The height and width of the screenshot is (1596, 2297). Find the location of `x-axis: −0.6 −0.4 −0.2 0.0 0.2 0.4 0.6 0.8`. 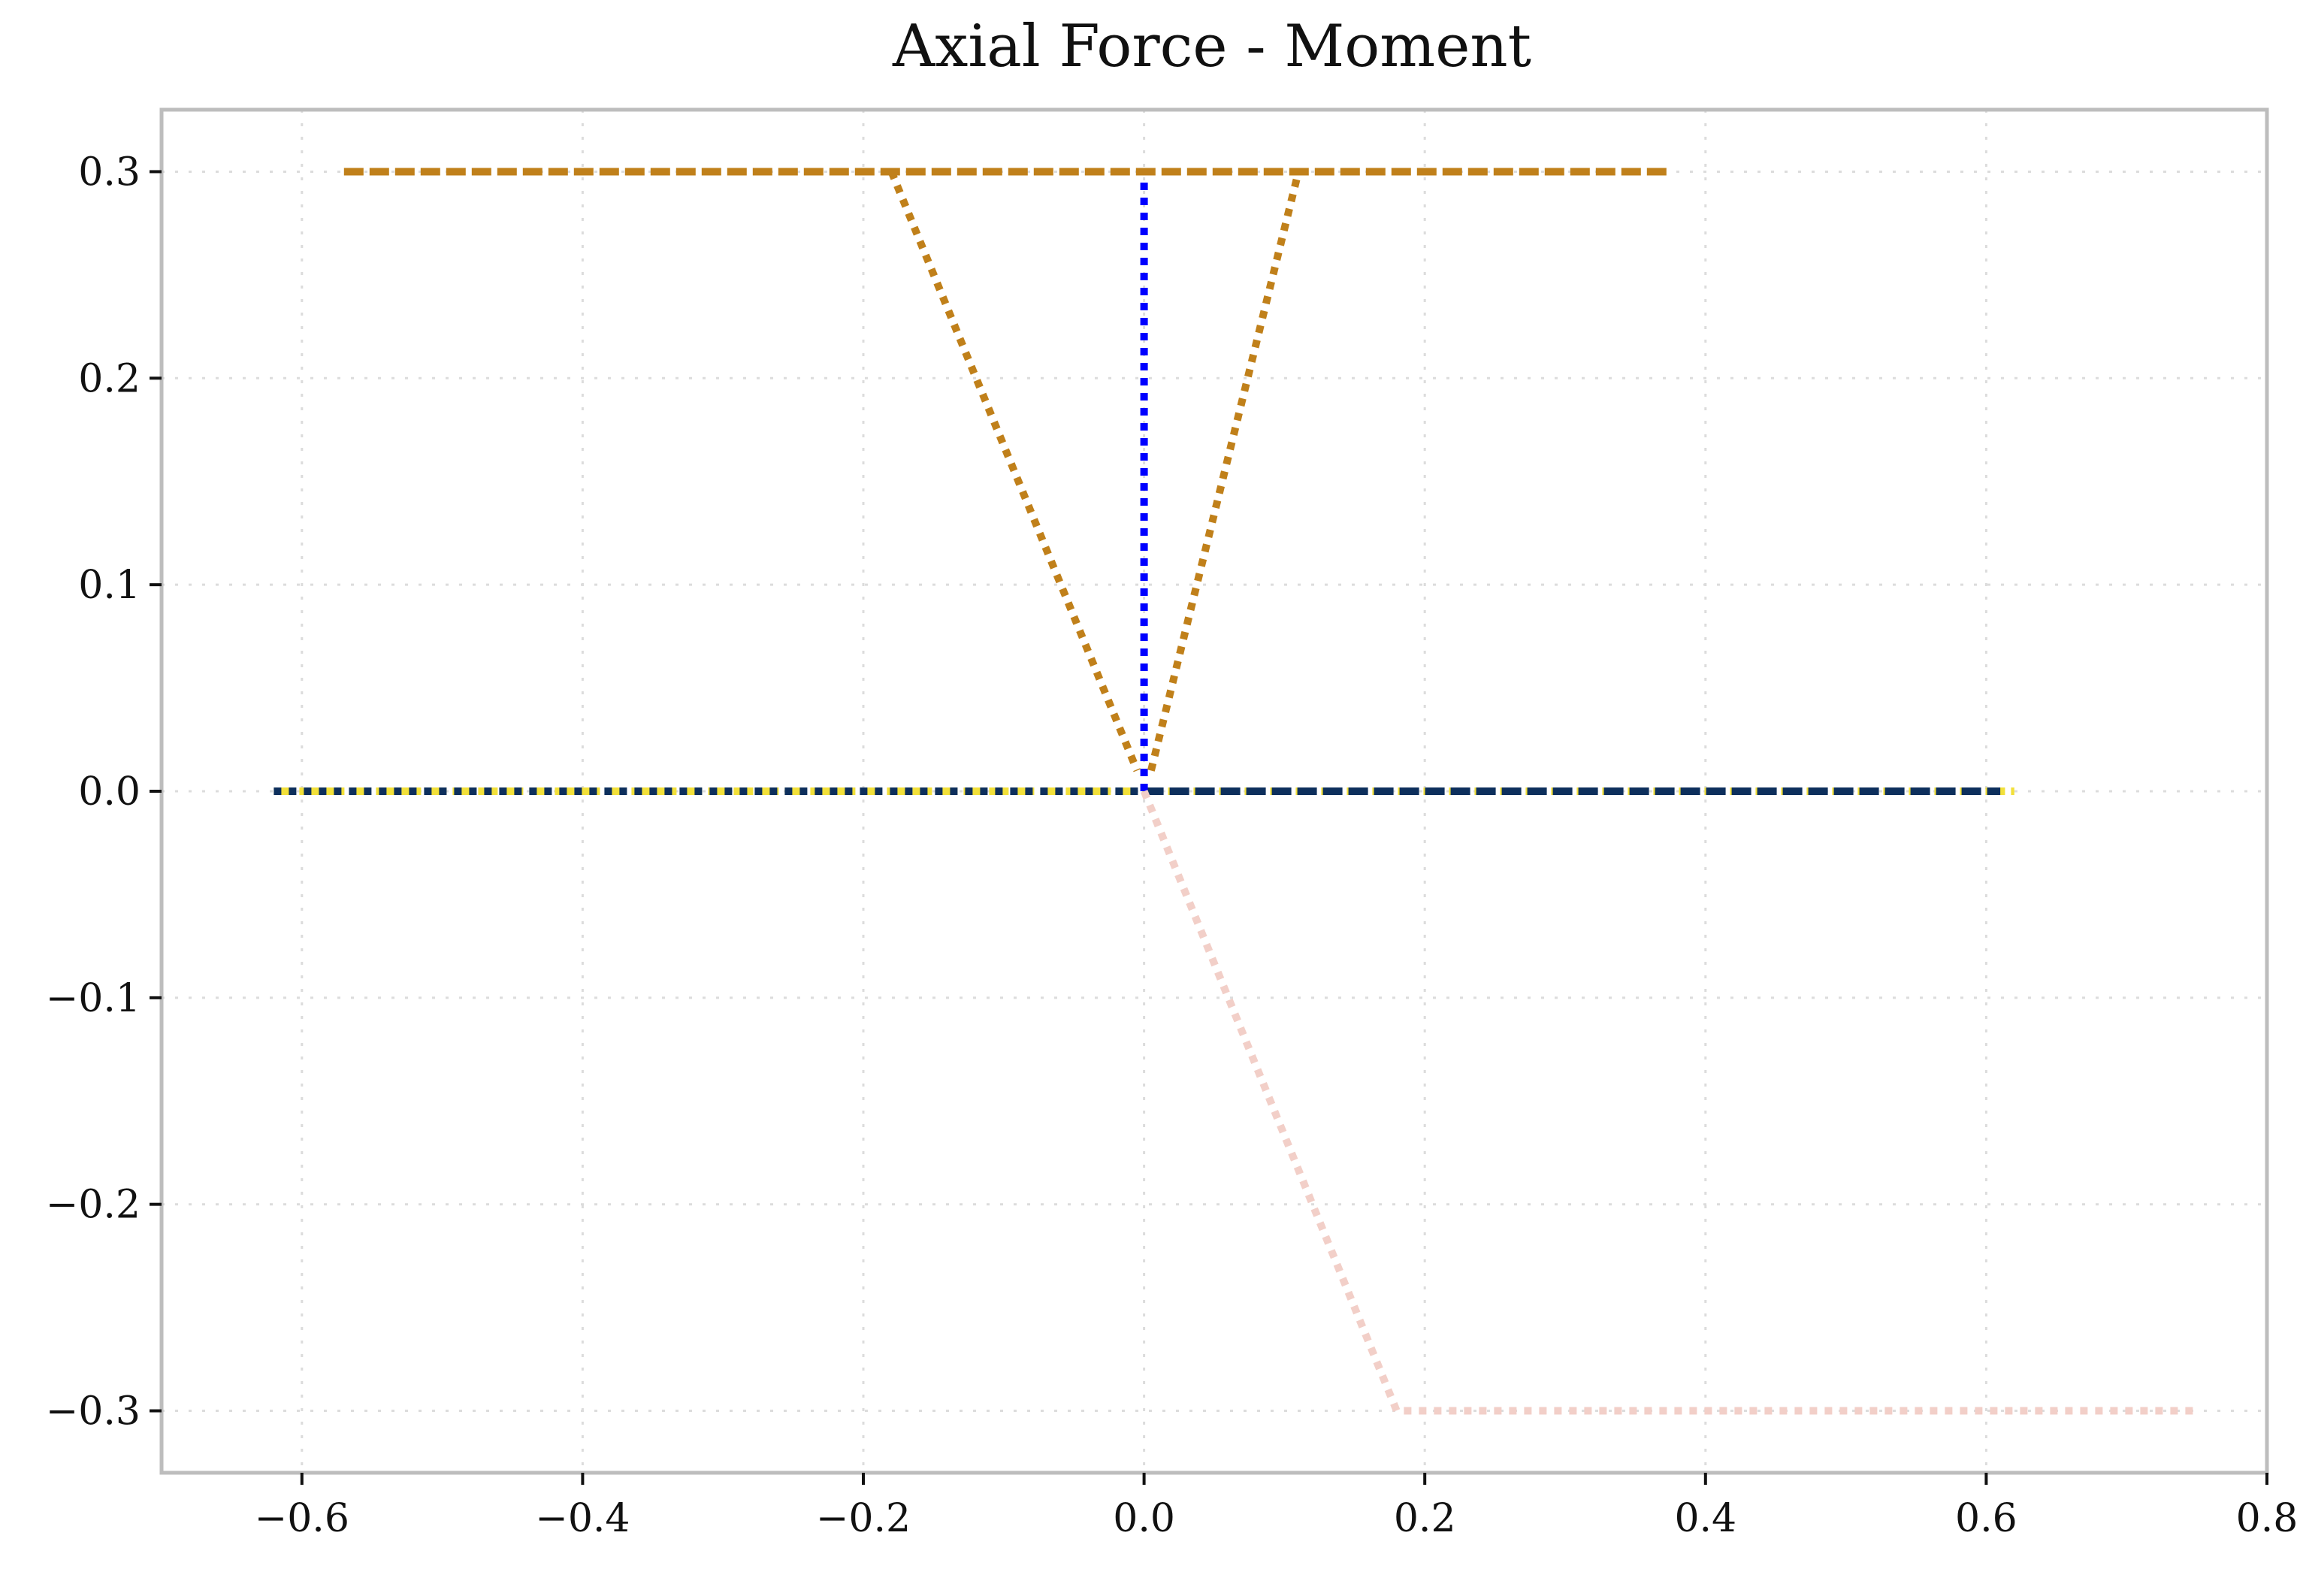

x-axis: −0.6 −0.4 −0.2 0.0 0.2 0.4 0.6 0.8 is located at coordinates (1276, 1507).